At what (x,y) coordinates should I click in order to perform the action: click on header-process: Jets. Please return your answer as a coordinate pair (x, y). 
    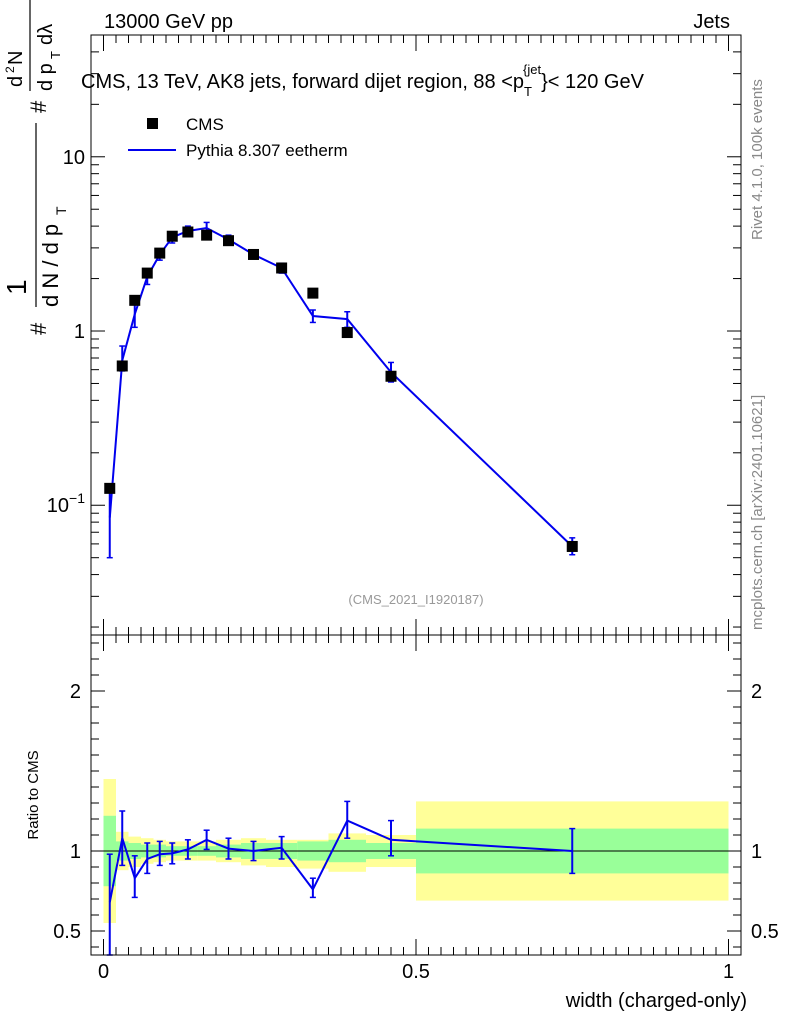
    Looking at the image, I should click on (711, 22).